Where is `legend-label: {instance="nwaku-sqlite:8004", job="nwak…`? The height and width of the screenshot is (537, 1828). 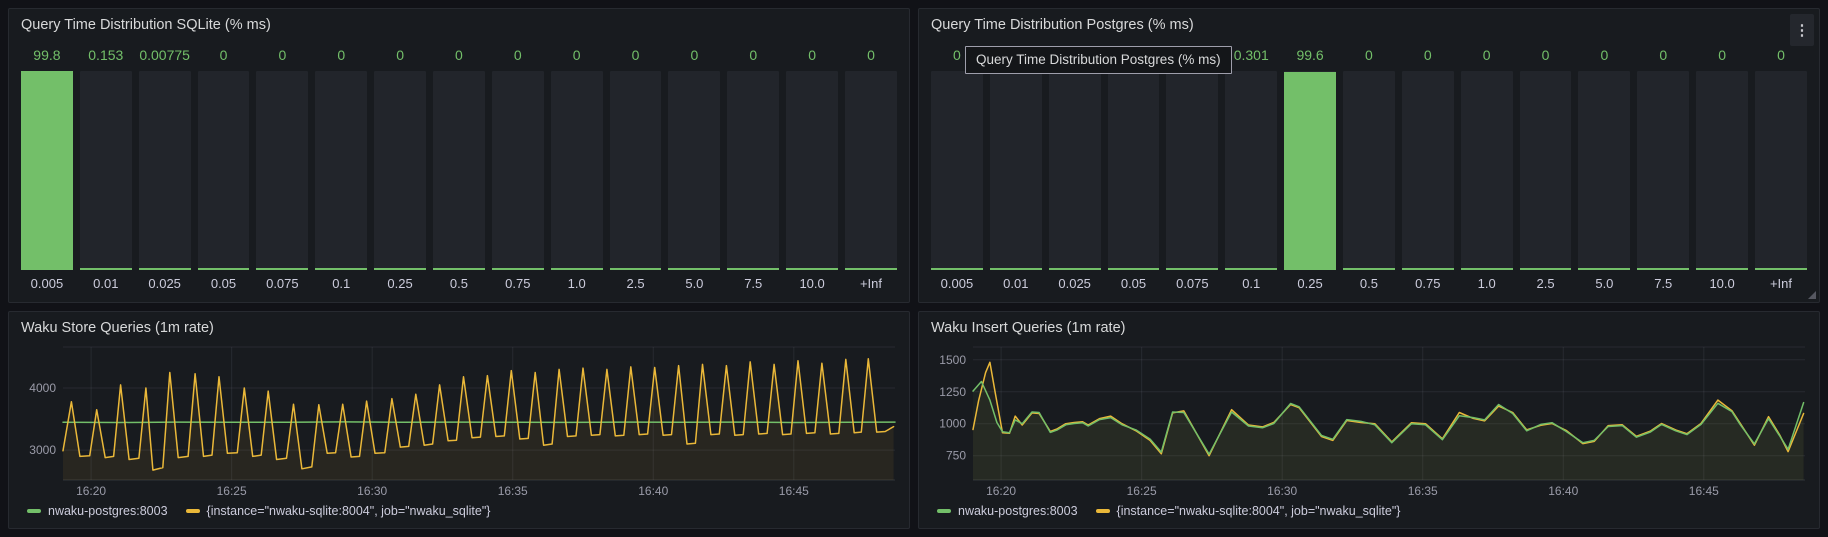
legend-label: {instance="nwaku-sqlite:8004", job="nwak… is located at coordinates (1258, 511).